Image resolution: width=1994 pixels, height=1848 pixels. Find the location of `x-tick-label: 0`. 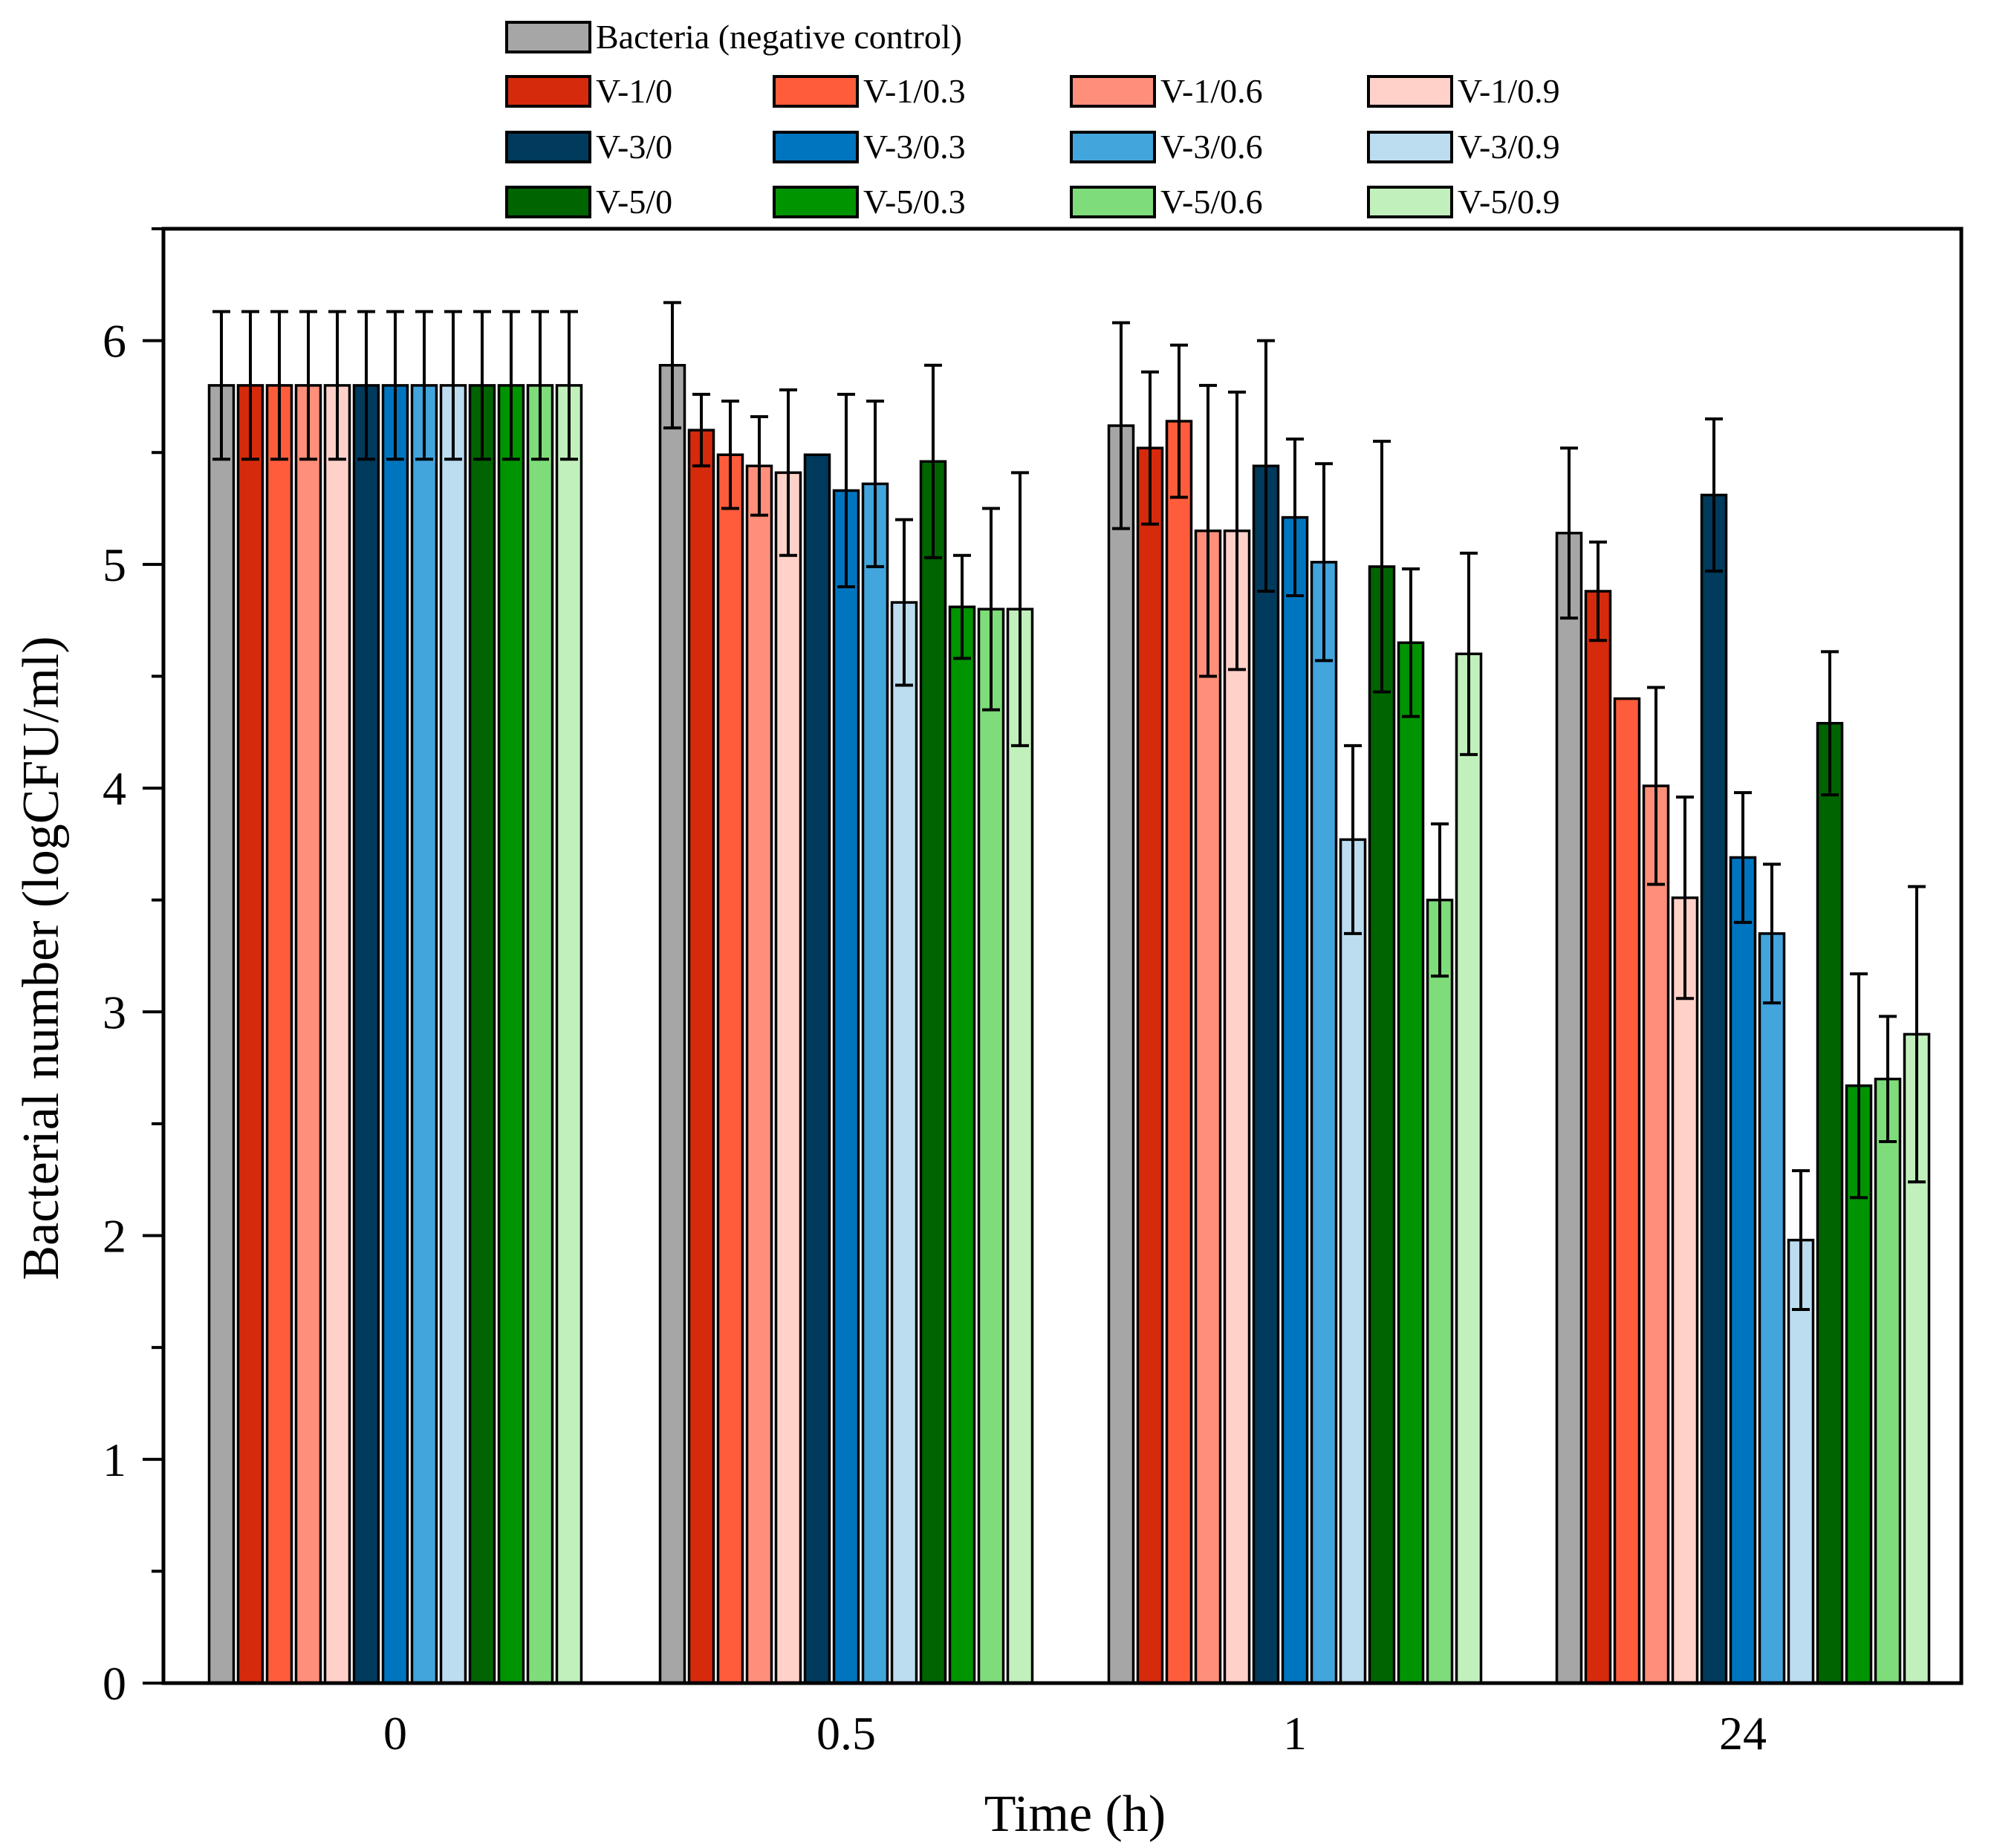

x-tick-label: 0 is located at coordinates (395, 1733).